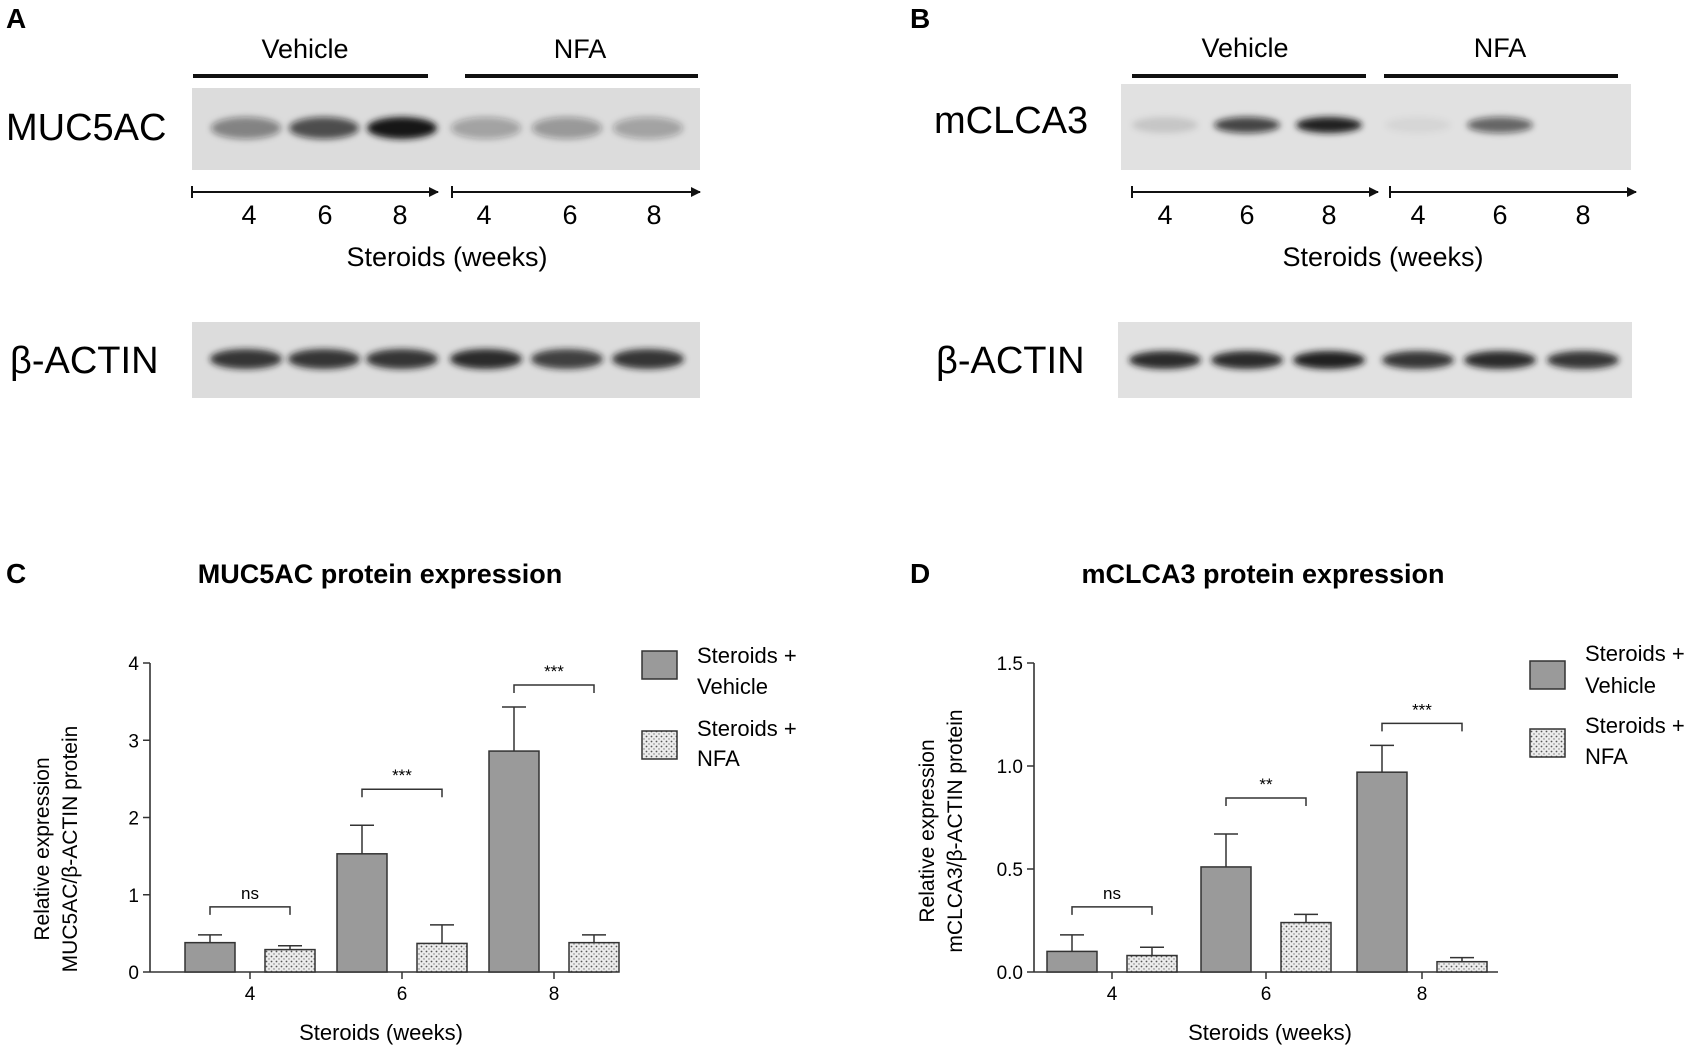 The height and width of the screenshot is (1048, 1700). I want to click on legend-d: Steroids + Vehicle Steroids + NFA, so click(1607, 705).